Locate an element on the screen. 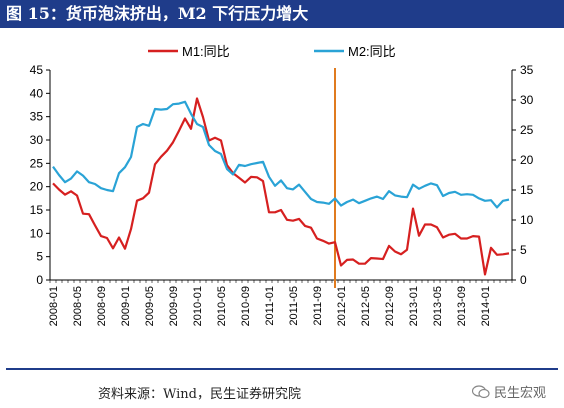 The image size is (564, 408). x-tick-label: 2009-01 is located at coordinates (126, 306).